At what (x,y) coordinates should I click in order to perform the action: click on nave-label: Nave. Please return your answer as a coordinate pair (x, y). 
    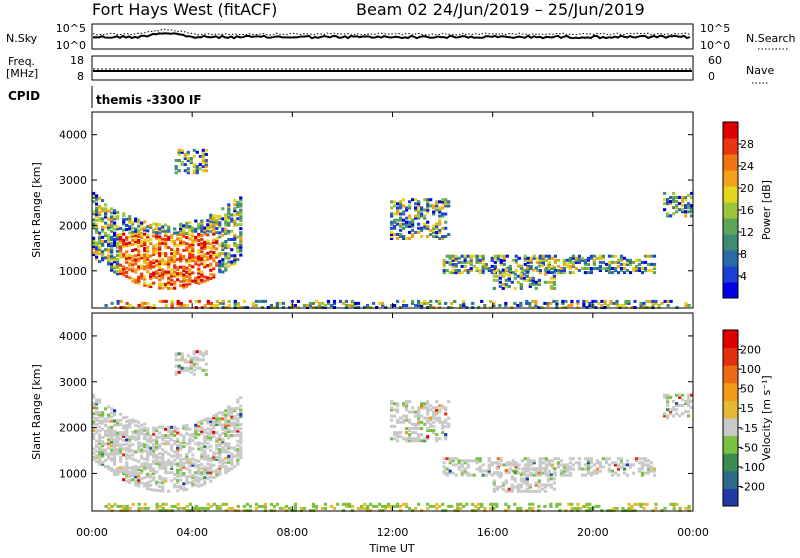
    Looking at the image, I should click on (760, 70).